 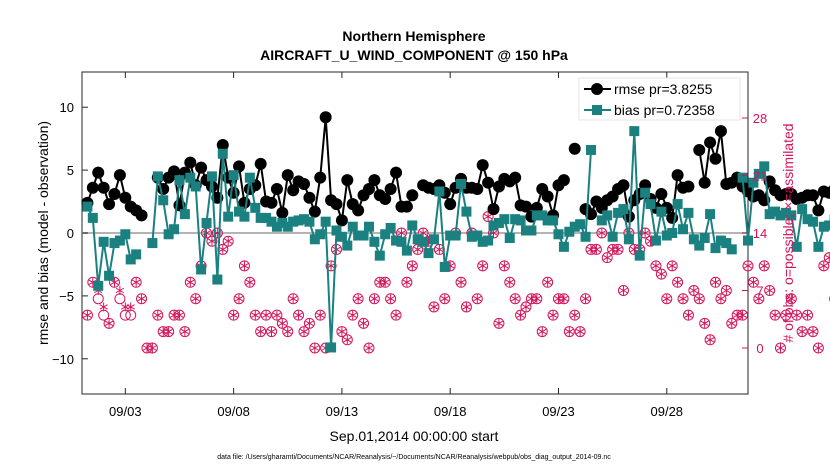 I want to click on legend-rmse-label: rmse pr=3.8255, so click(x=663, y=89).